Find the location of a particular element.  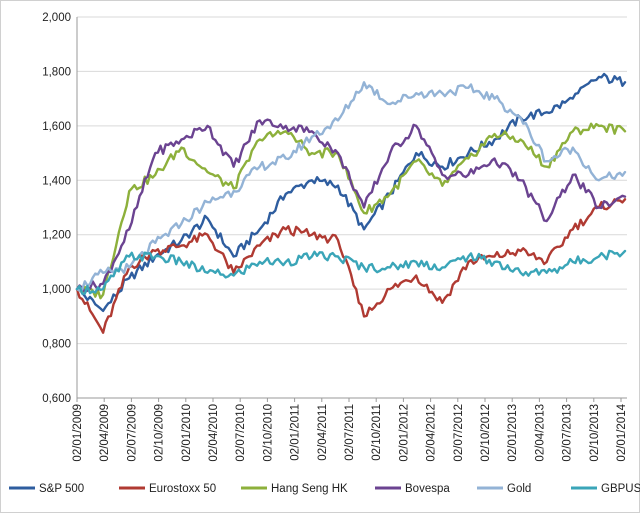

x-tick-label: 02/04/2011 is located at coordinates (323, 432).